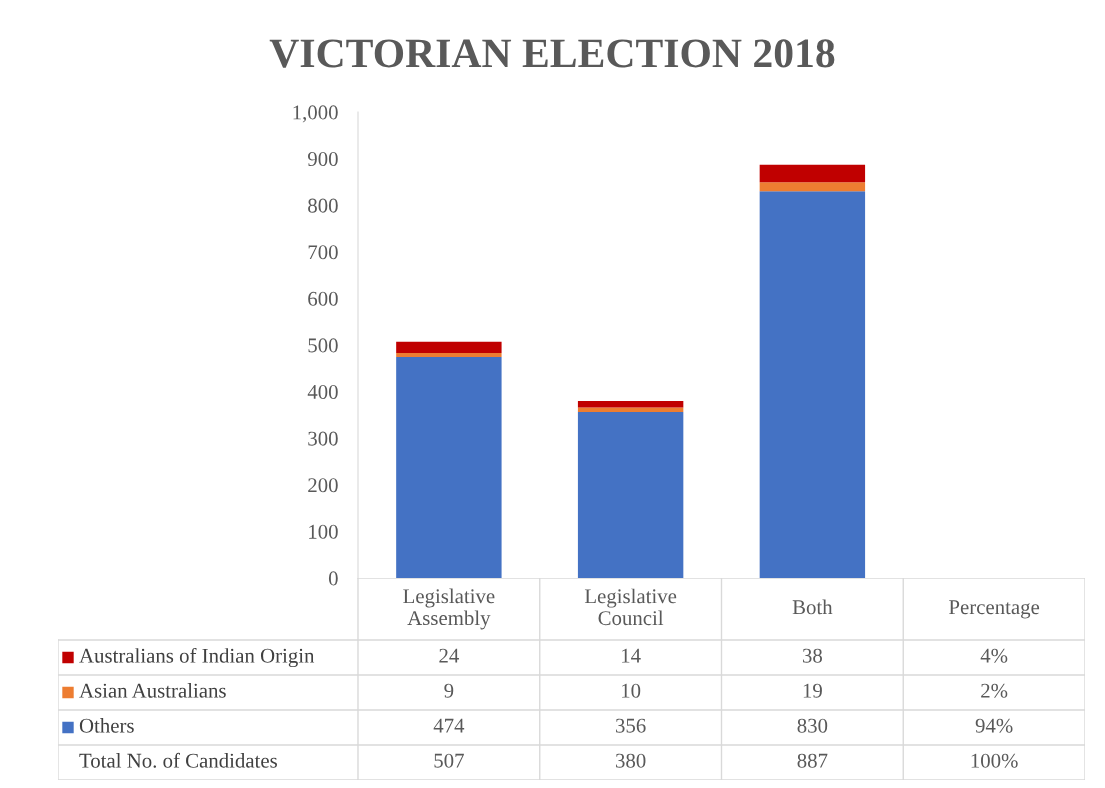 The width and height of the screenshot is (1105, 788). Describe the element at coordinates (333, 578) in the screenshot. I see `y-tick-label: 0` at that location.